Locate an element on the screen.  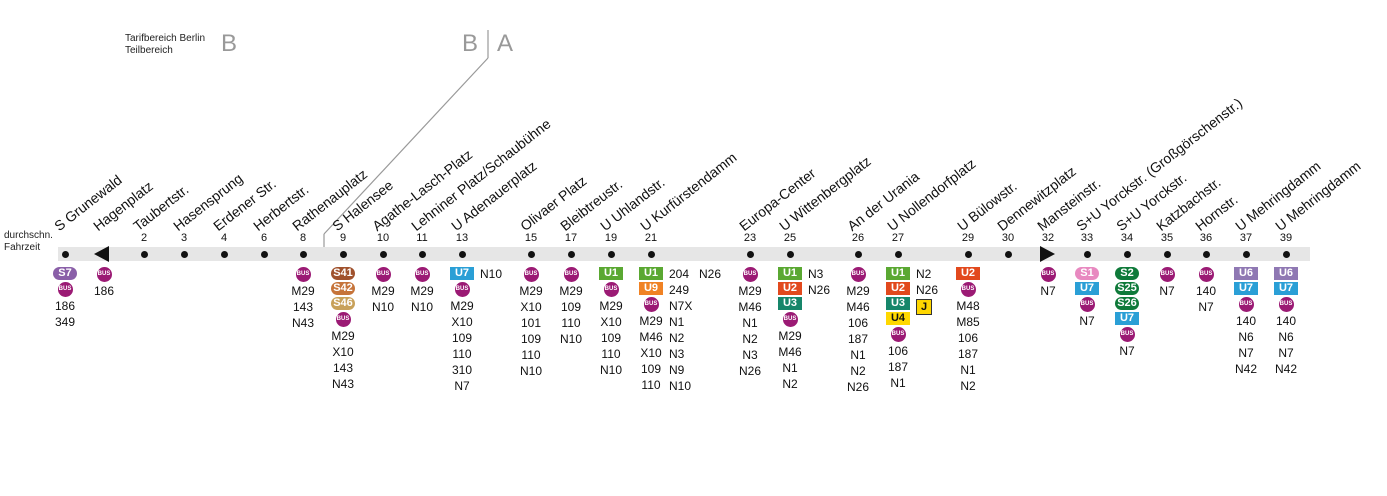
fahrzeit-line-1: durchschn. is located at coordinates (28, 235).